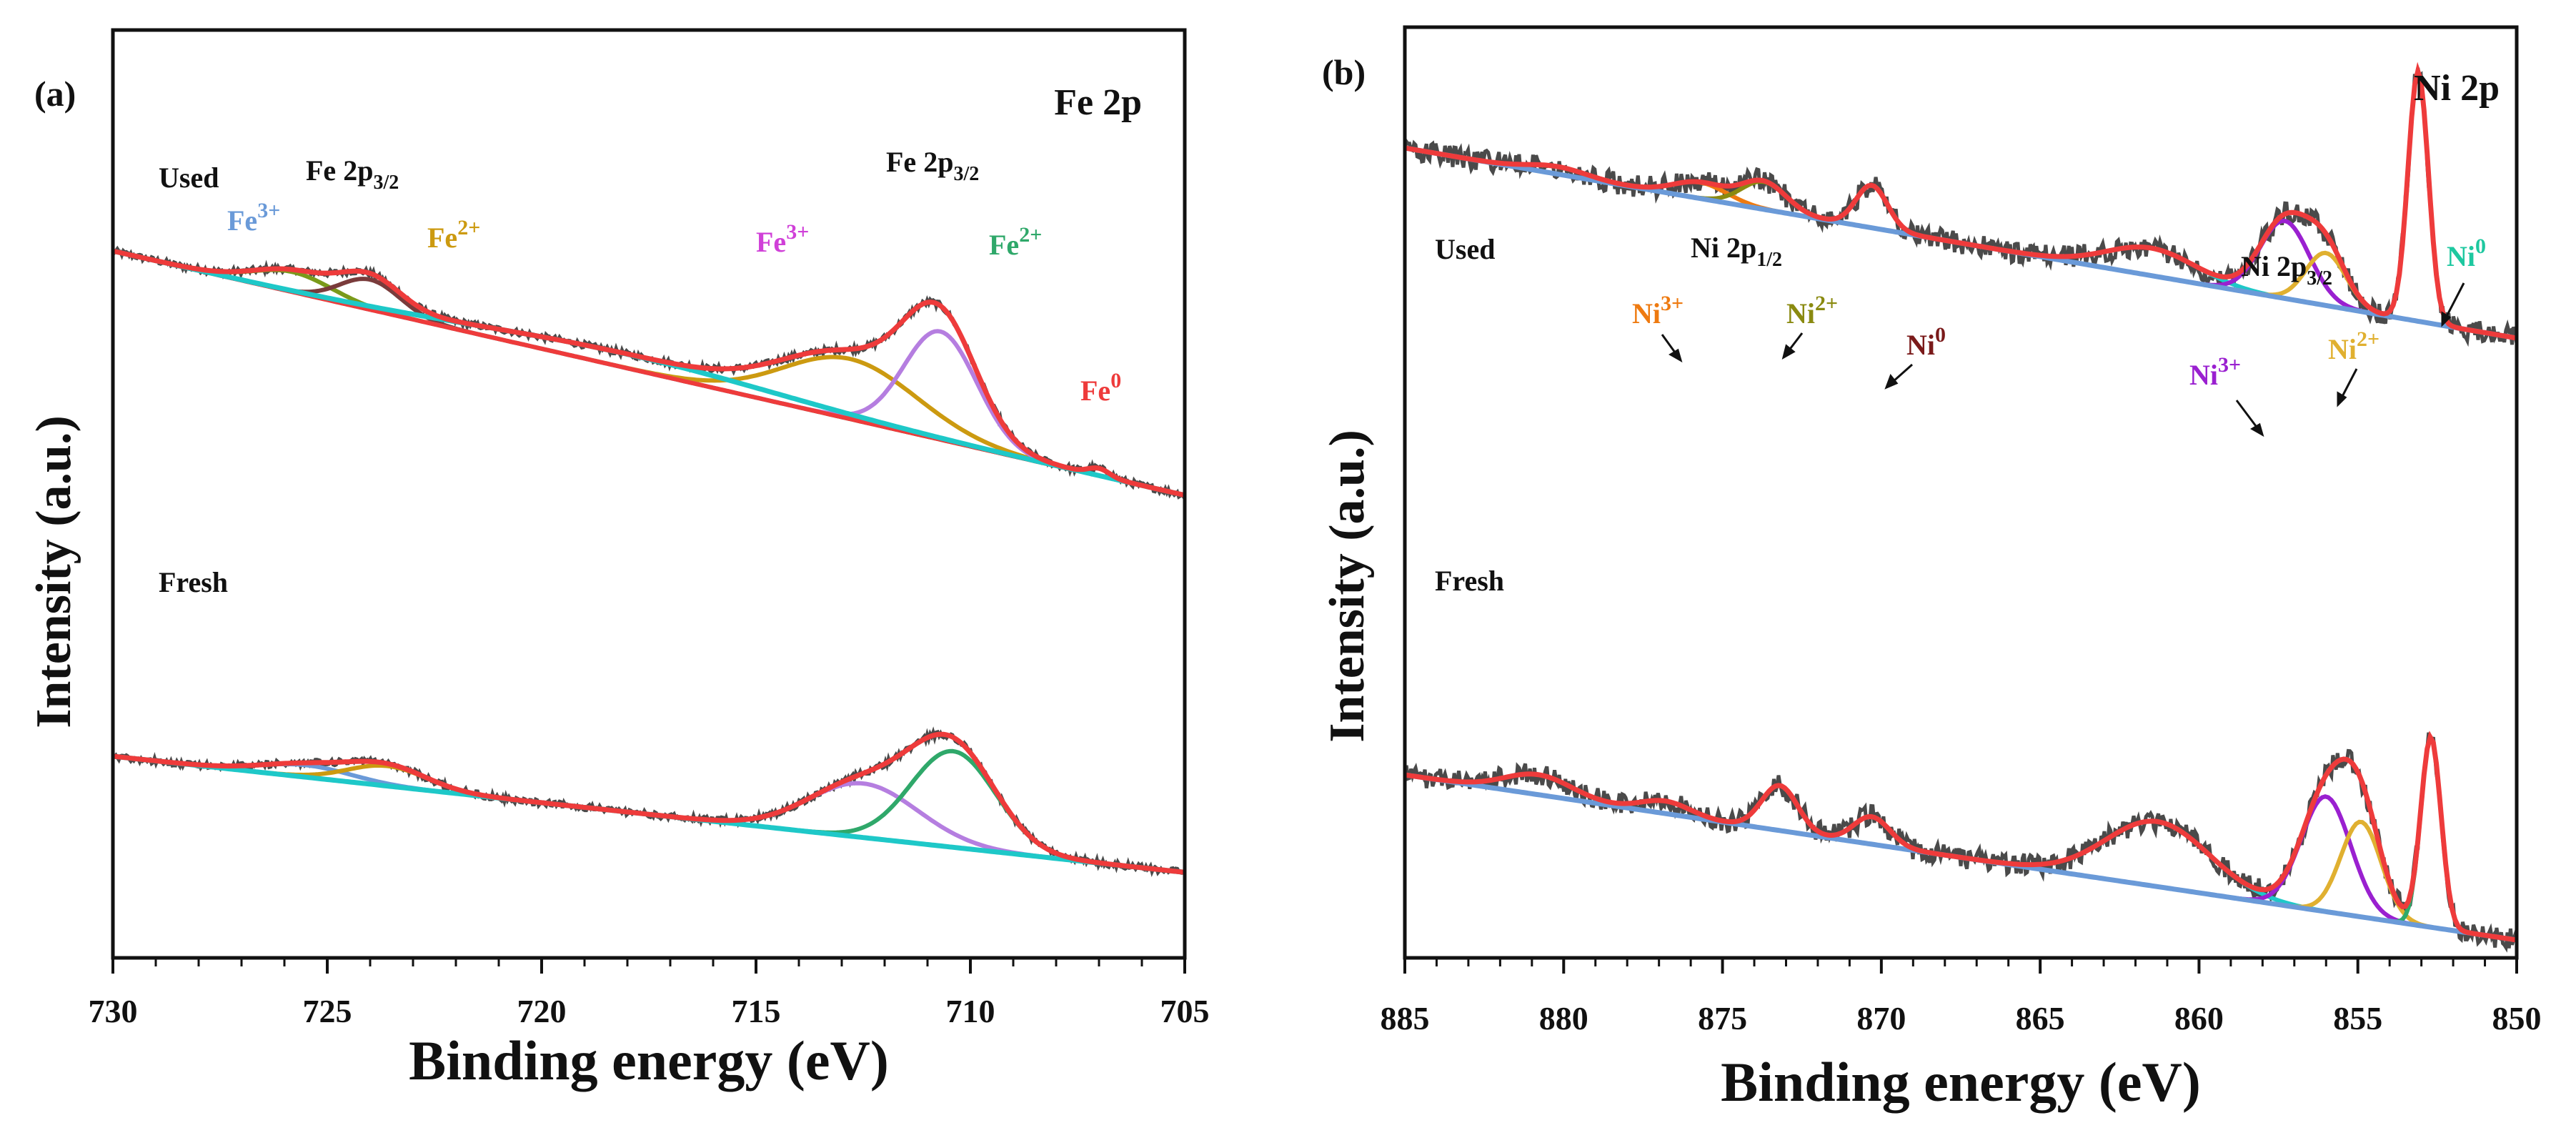  Describe the element at coordinates (649, 993) in the screenshot. I see `panel-a-x-ticks: 730 725 720 715 710 705` at that location.